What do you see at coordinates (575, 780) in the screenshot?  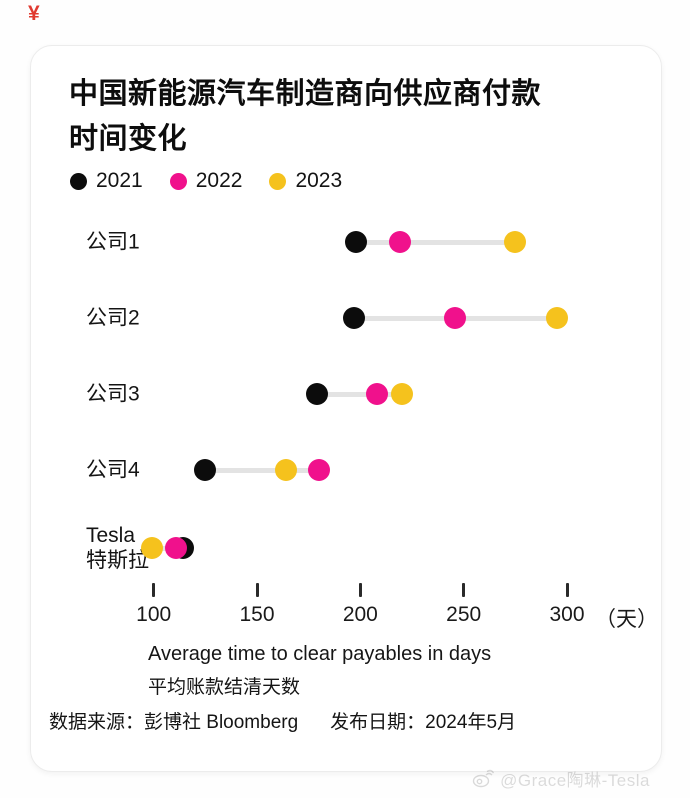 I see `watermark-text: @Grace陶琳-Tesla` at bounding box center [575, 780].